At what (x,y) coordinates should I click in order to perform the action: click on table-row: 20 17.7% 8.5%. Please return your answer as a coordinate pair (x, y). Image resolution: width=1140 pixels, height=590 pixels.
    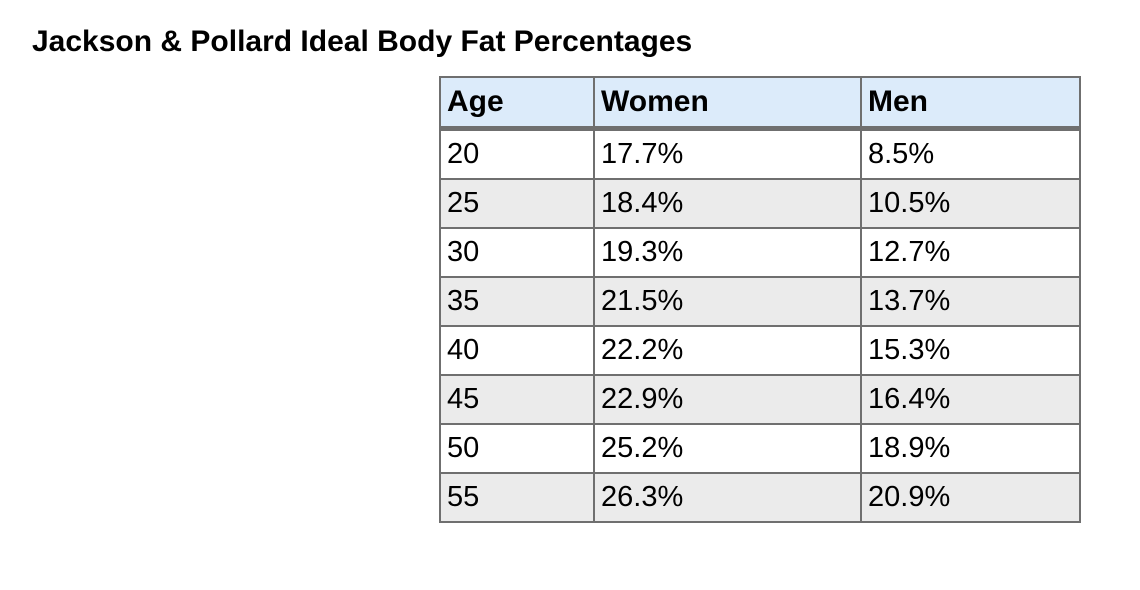
    Looking at the image, I should click on (760, 153).